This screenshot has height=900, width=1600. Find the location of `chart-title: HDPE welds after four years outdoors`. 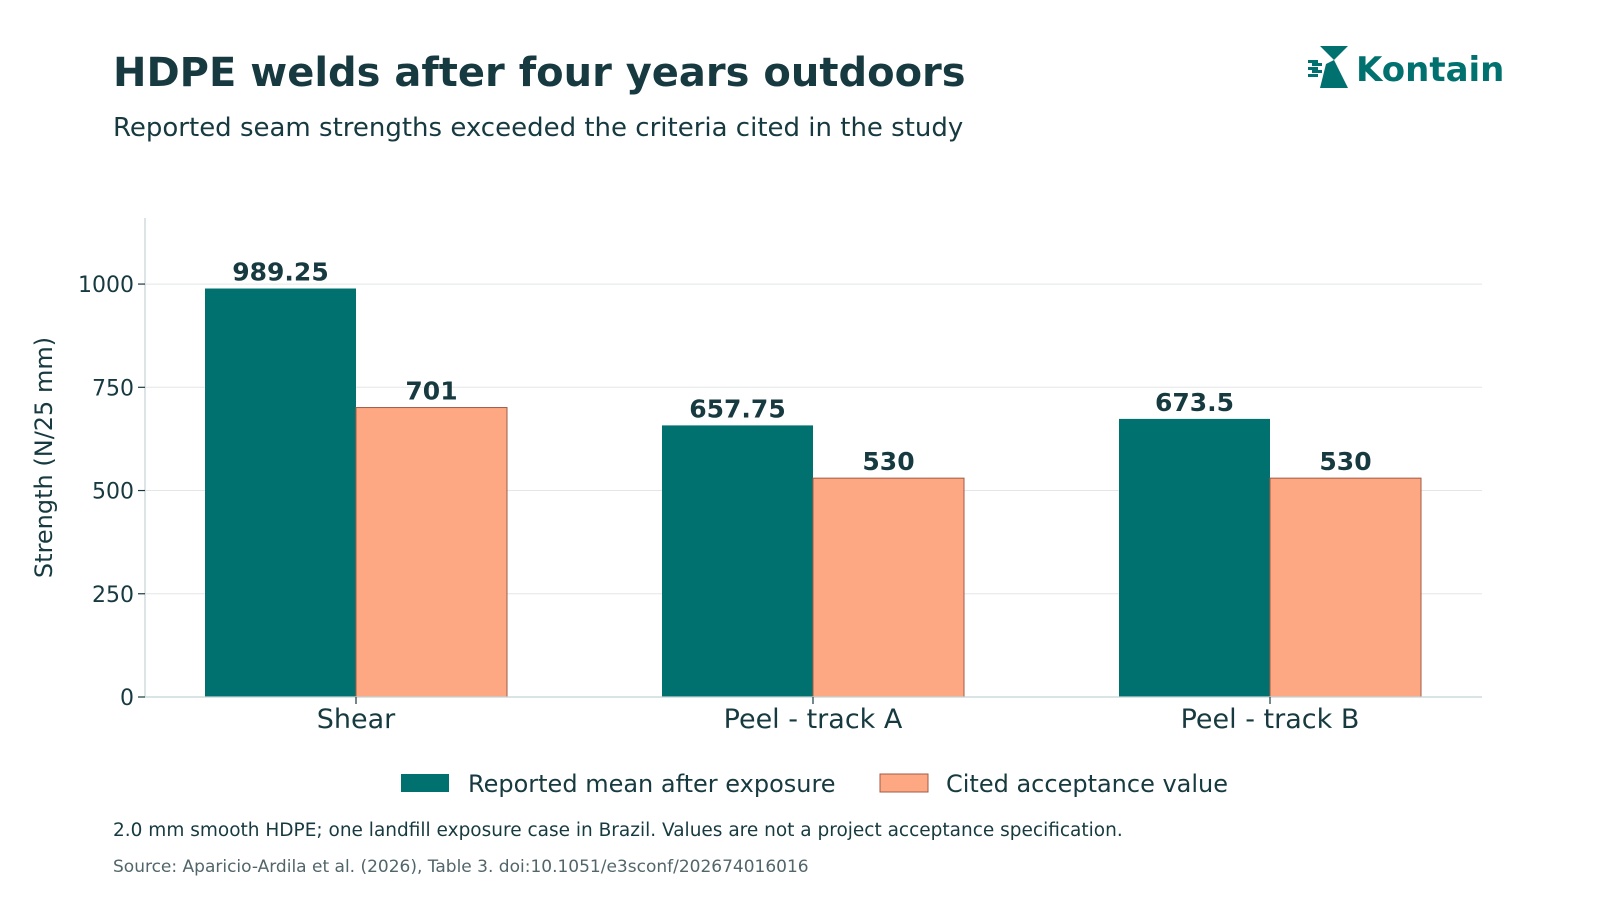

chart-title: HDPE welds after four years outdoors is located at coordinates (539, 73).